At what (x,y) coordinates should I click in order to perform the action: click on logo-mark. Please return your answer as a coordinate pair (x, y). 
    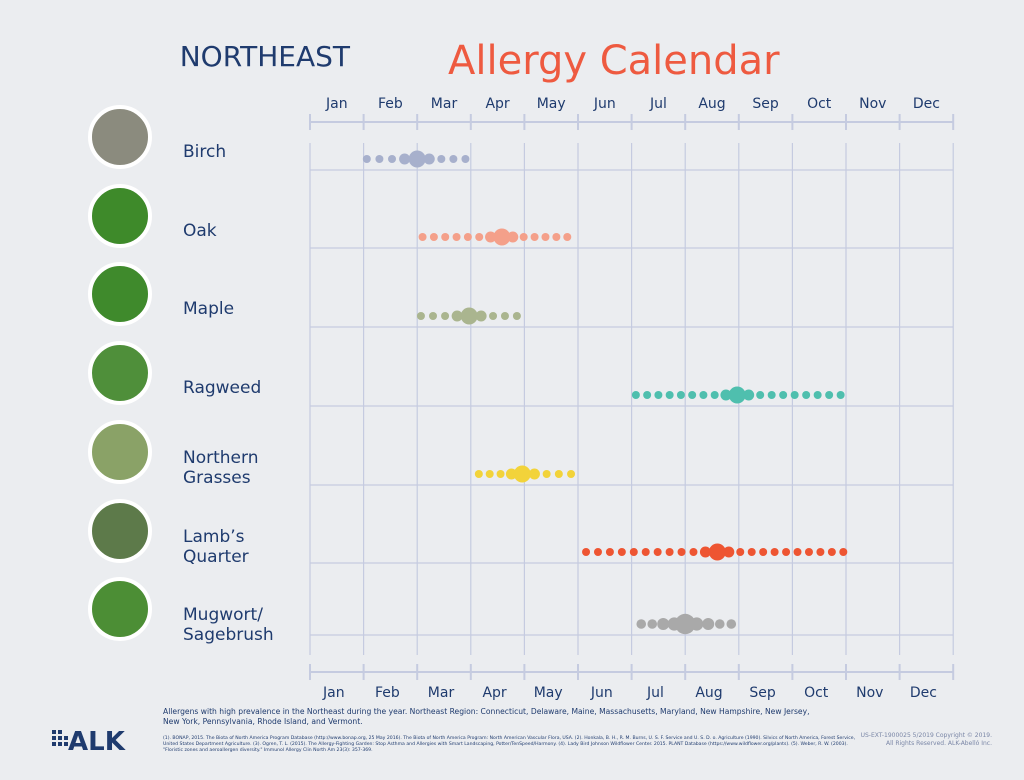
    Looking at the image, I should click on (60, 738).